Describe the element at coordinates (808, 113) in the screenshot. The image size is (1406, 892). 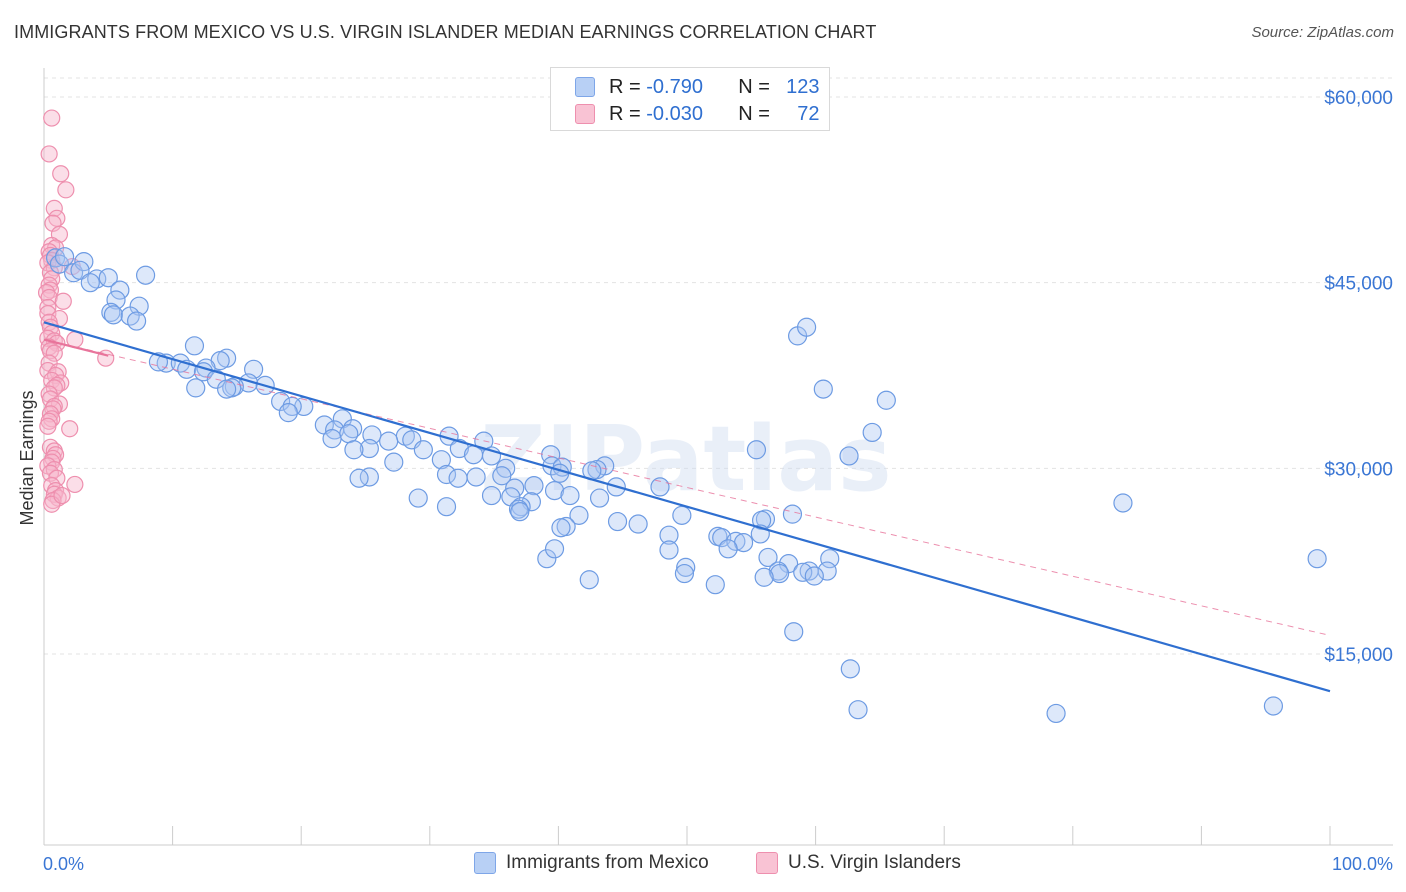
I see `virgin-islanders-n-value: 72` at that location.